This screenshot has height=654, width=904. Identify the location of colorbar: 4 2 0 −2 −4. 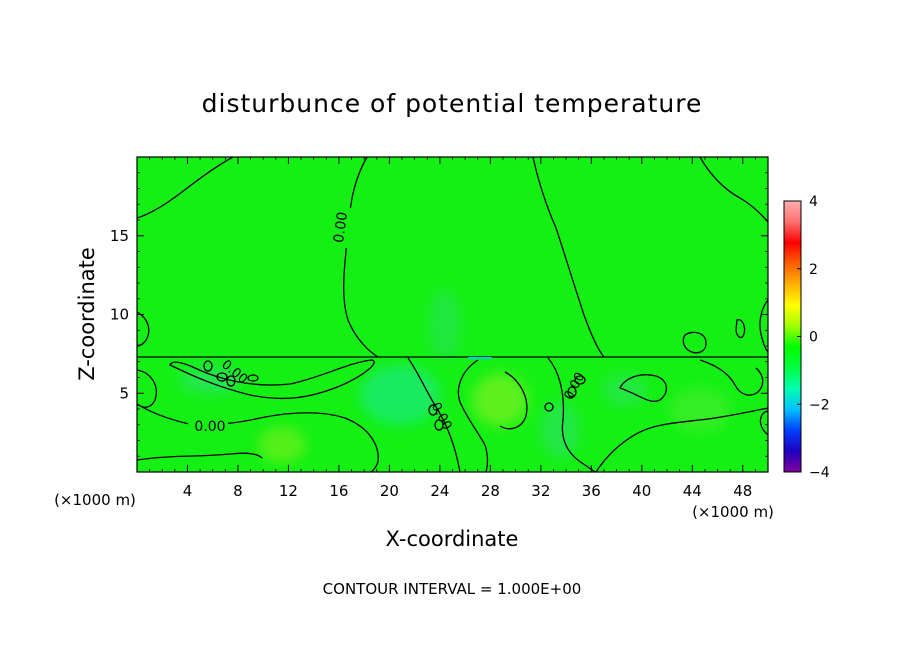
(806, 337).